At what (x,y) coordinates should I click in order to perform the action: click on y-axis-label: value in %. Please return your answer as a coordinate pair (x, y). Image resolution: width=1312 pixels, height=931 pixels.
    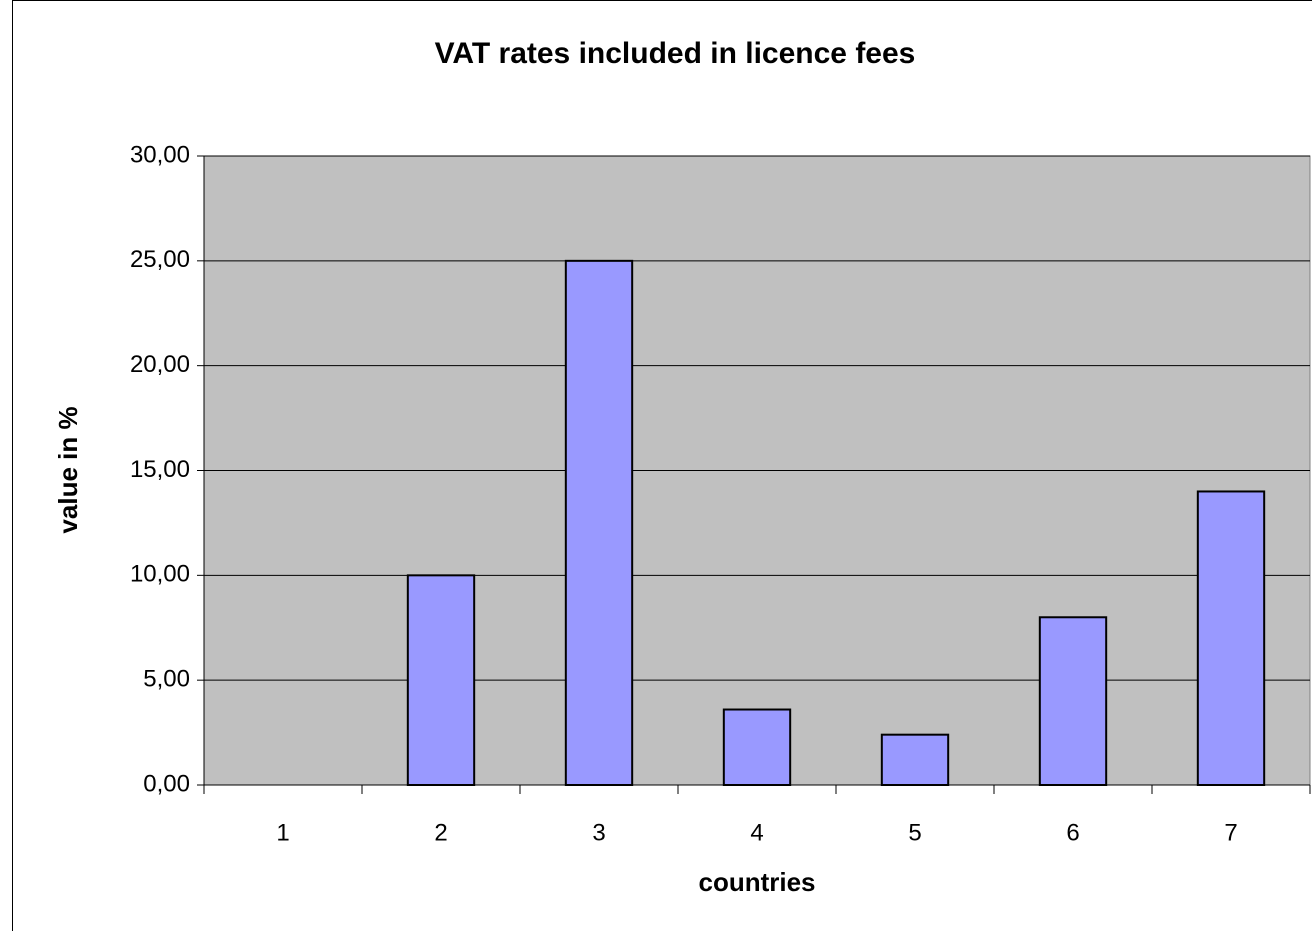
    Looking at the image, I should click on (68, 469).